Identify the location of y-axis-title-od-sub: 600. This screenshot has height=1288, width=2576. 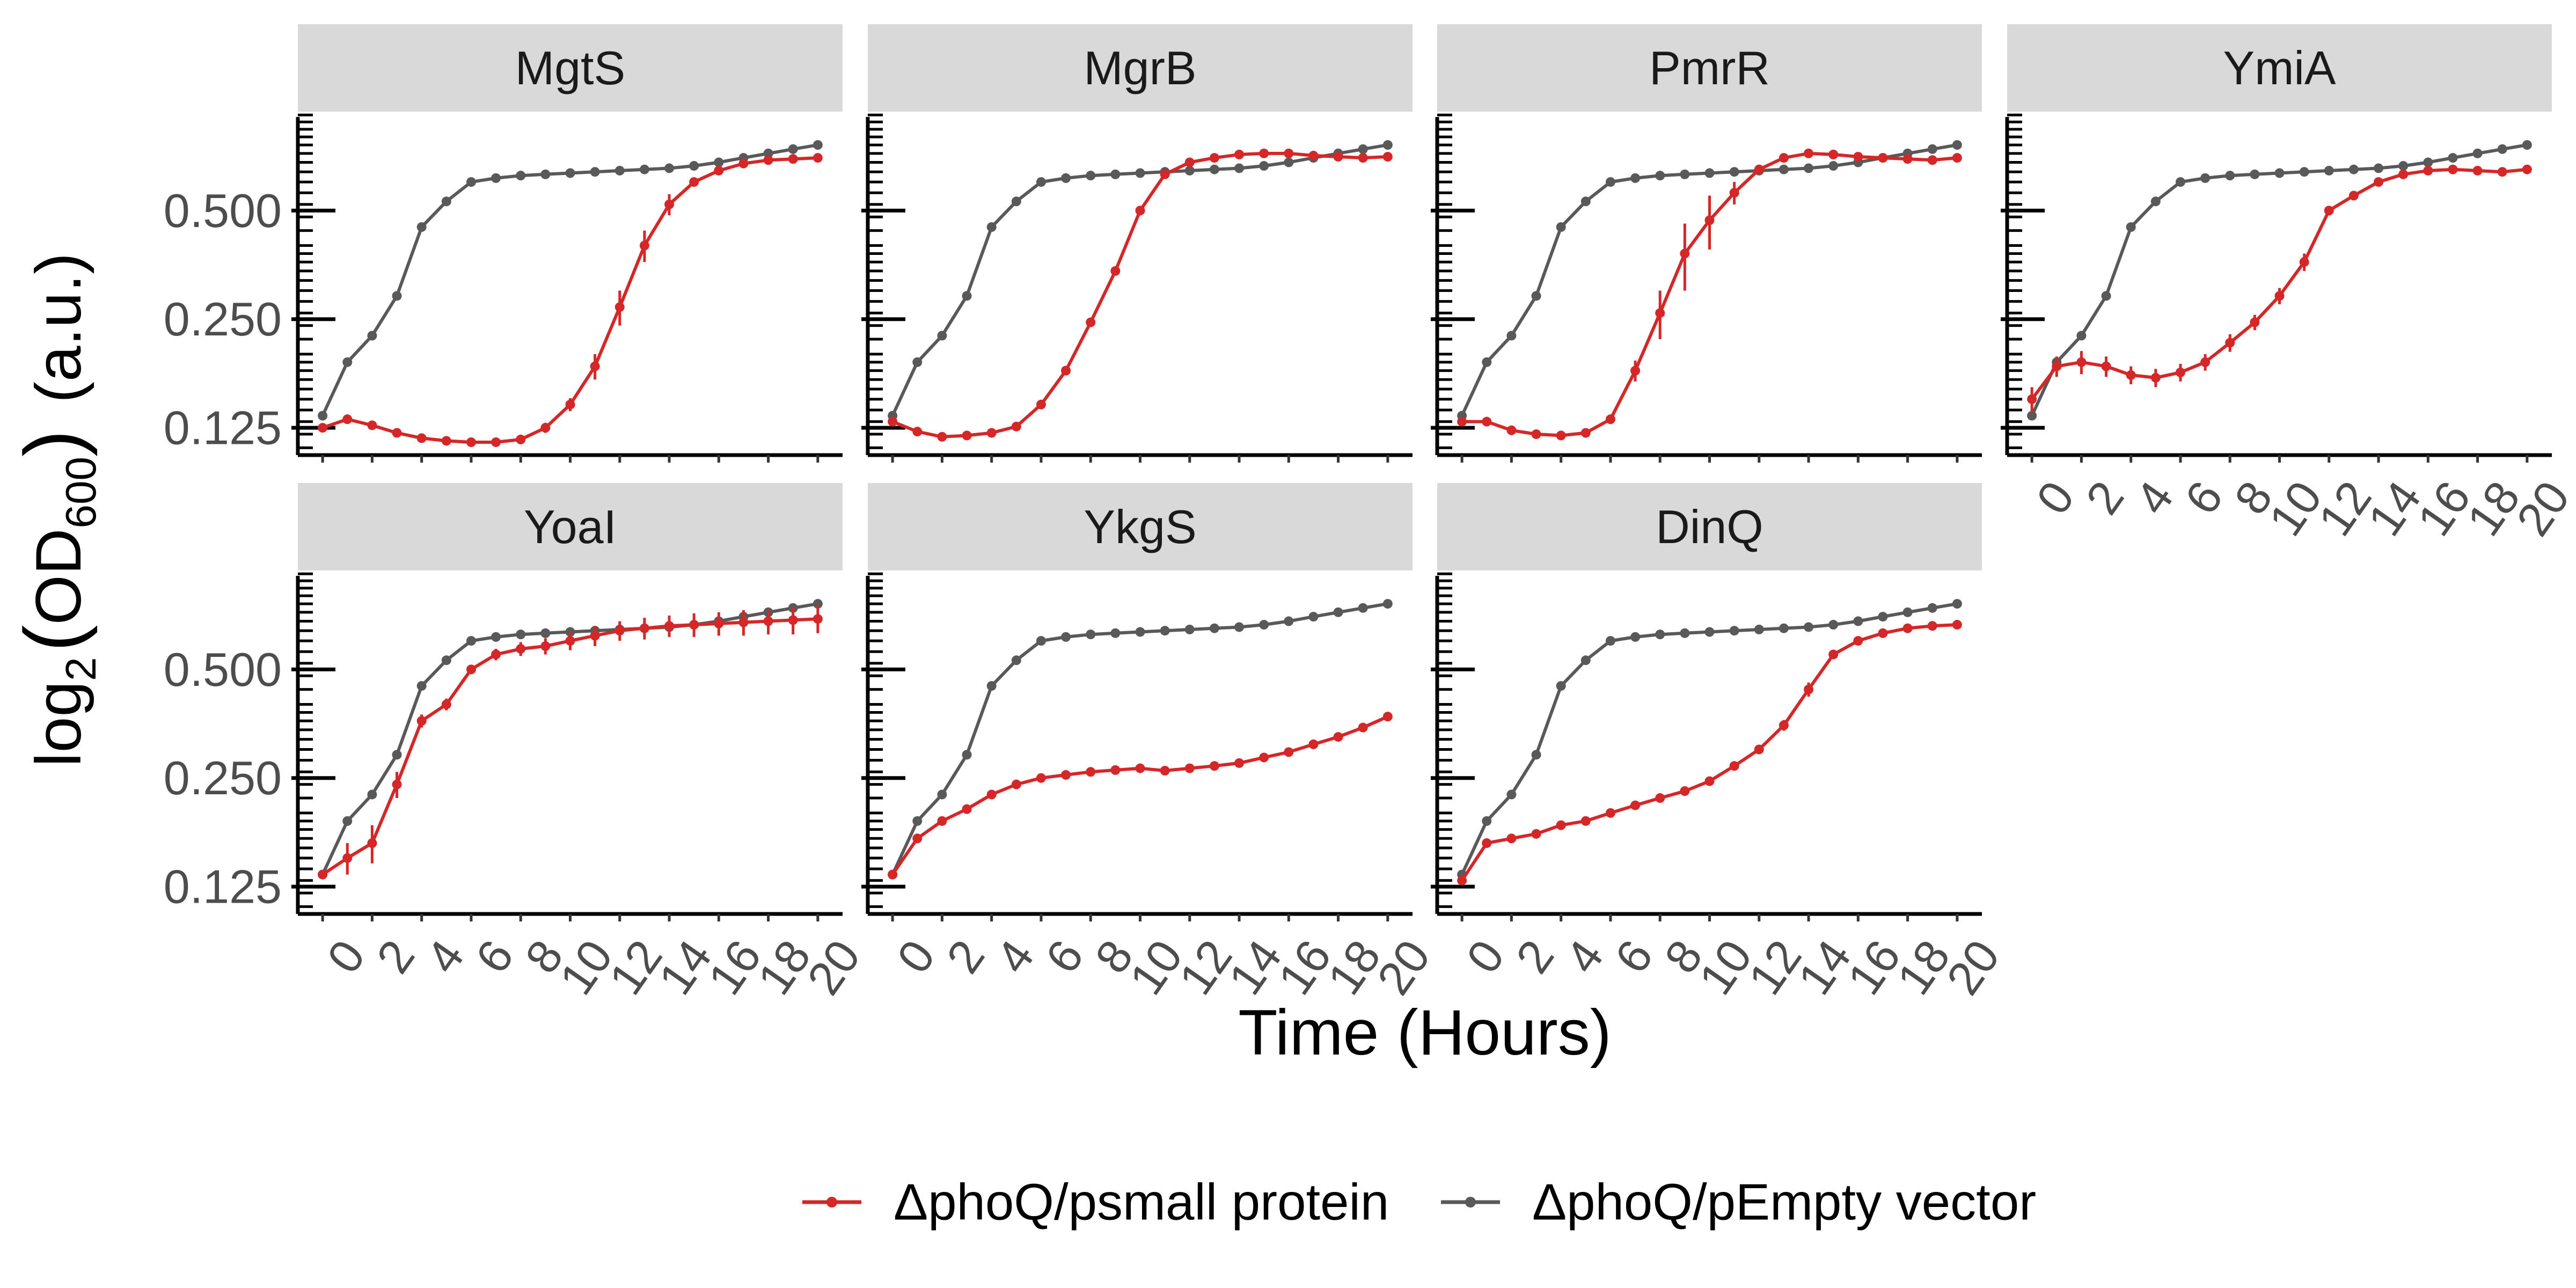
(81, 492).